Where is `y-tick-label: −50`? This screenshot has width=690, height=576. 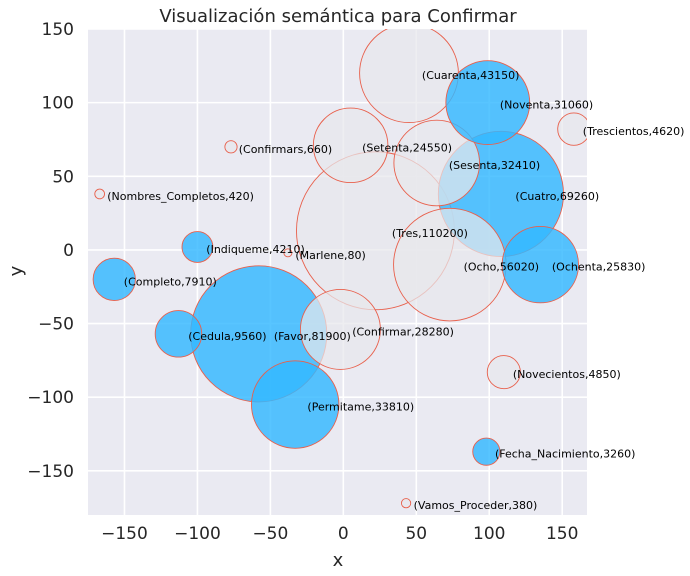
y-tick-label: −50 is located at coordinates (56, 325).